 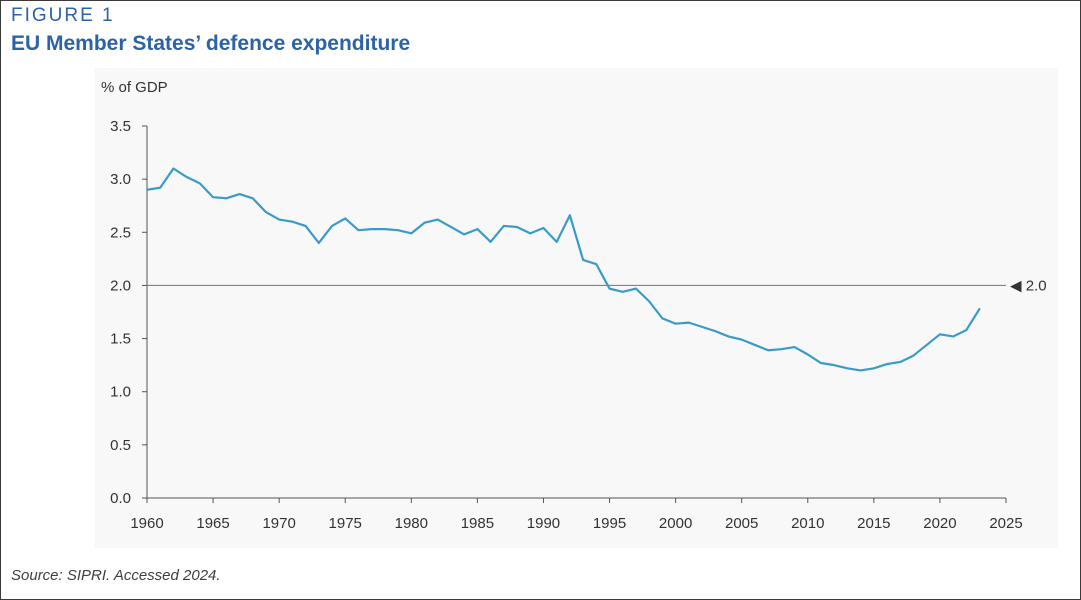 I want to click on x-tick-label: 2020, so click(x=939, y=523).